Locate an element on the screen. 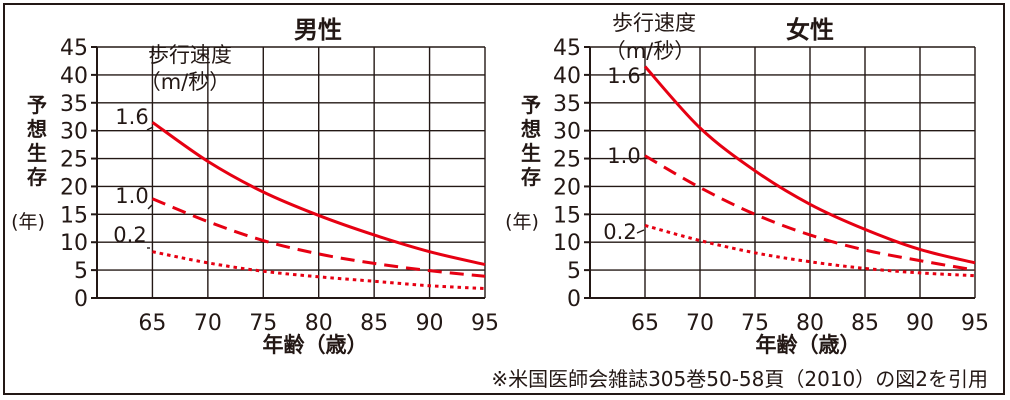 The height and width of the screenshot is (400, 1010). chart-title: 男性 is located at coordinates (318, 30).